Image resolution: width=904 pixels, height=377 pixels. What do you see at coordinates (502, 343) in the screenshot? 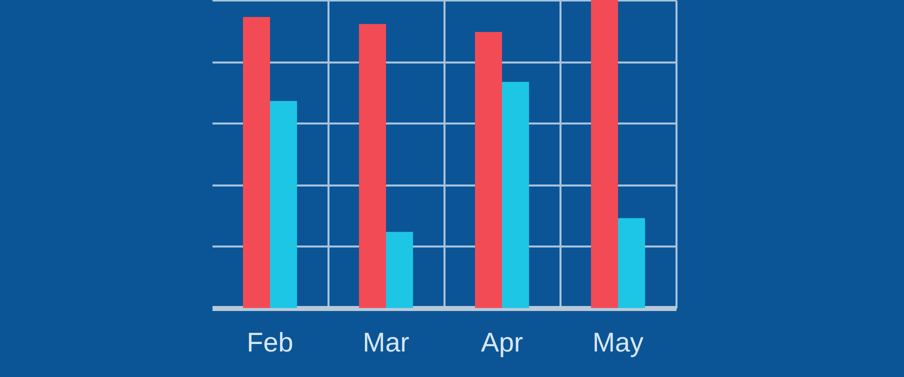
I see `x-tick-label: Apr` at bounding box center [502, 343].